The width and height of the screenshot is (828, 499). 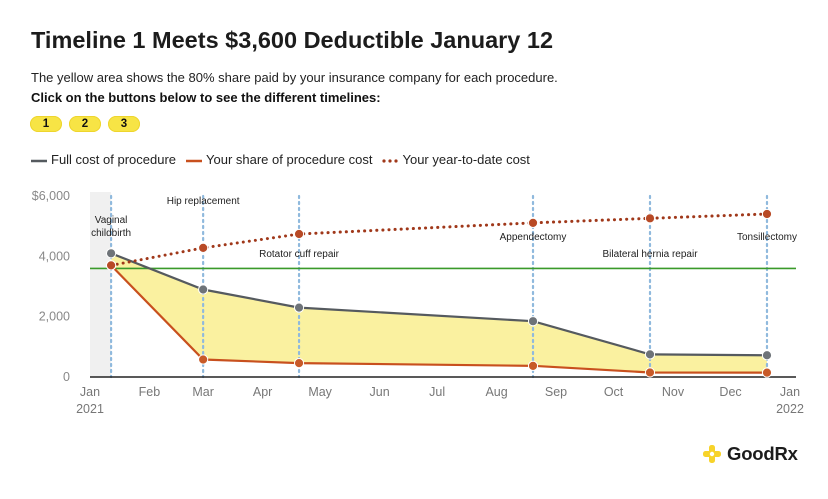 I want to click on timeline-button-group: 1 2 3, so click(x=85, y=124).